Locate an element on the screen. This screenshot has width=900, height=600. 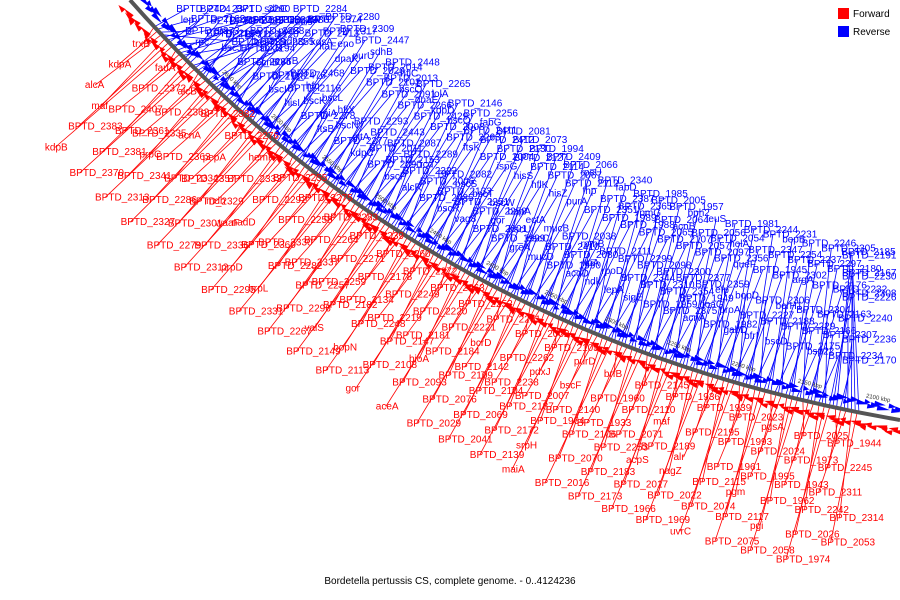
reverse-gene-label: mucD is located at coordinates (541, 257).